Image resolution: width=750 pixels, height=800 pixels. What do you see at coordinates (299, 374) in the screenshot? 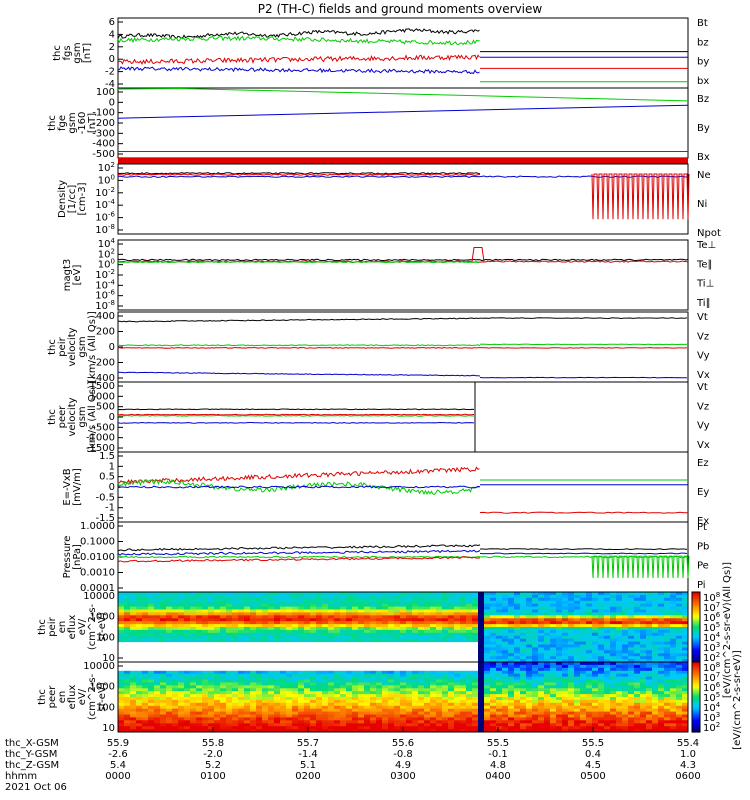
I see `series-vx` at bounding box center [299, 374].